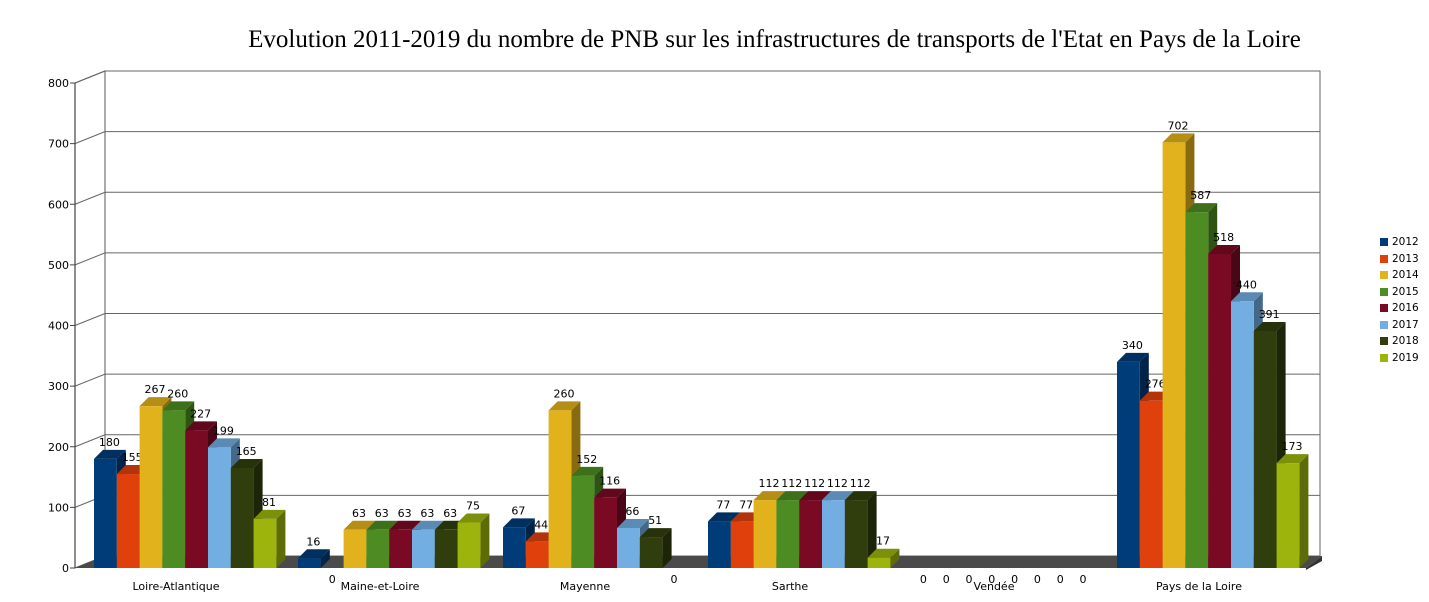  Describe the element at coordinates (58, 265) in the screenshot. I see `y-tick-label: 500` at that location.